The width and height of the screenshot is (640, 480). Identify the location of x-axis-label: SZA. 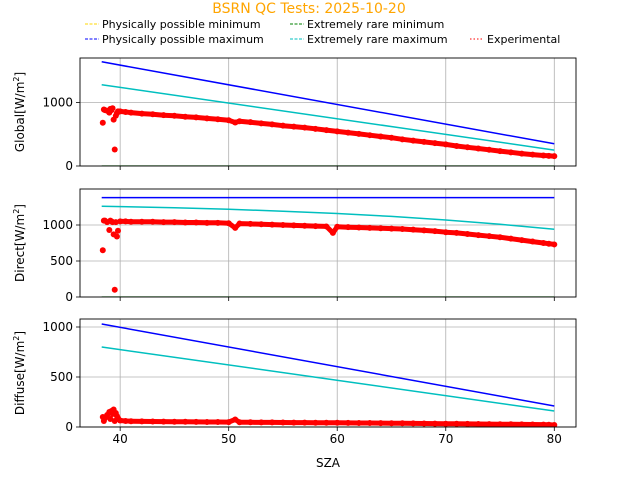
(328, 463).